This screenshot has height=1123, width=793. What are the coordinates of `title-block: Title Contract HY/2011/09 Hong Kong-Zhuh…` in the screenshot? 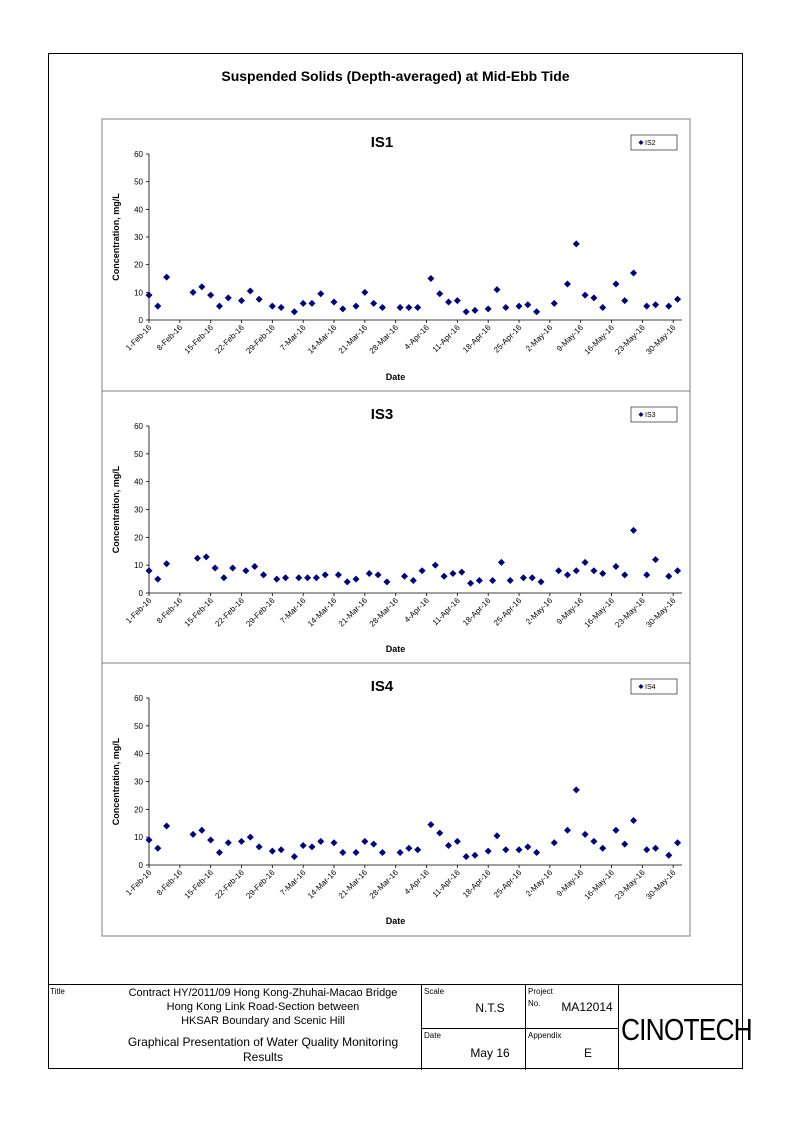 It's located at (395, 1027).